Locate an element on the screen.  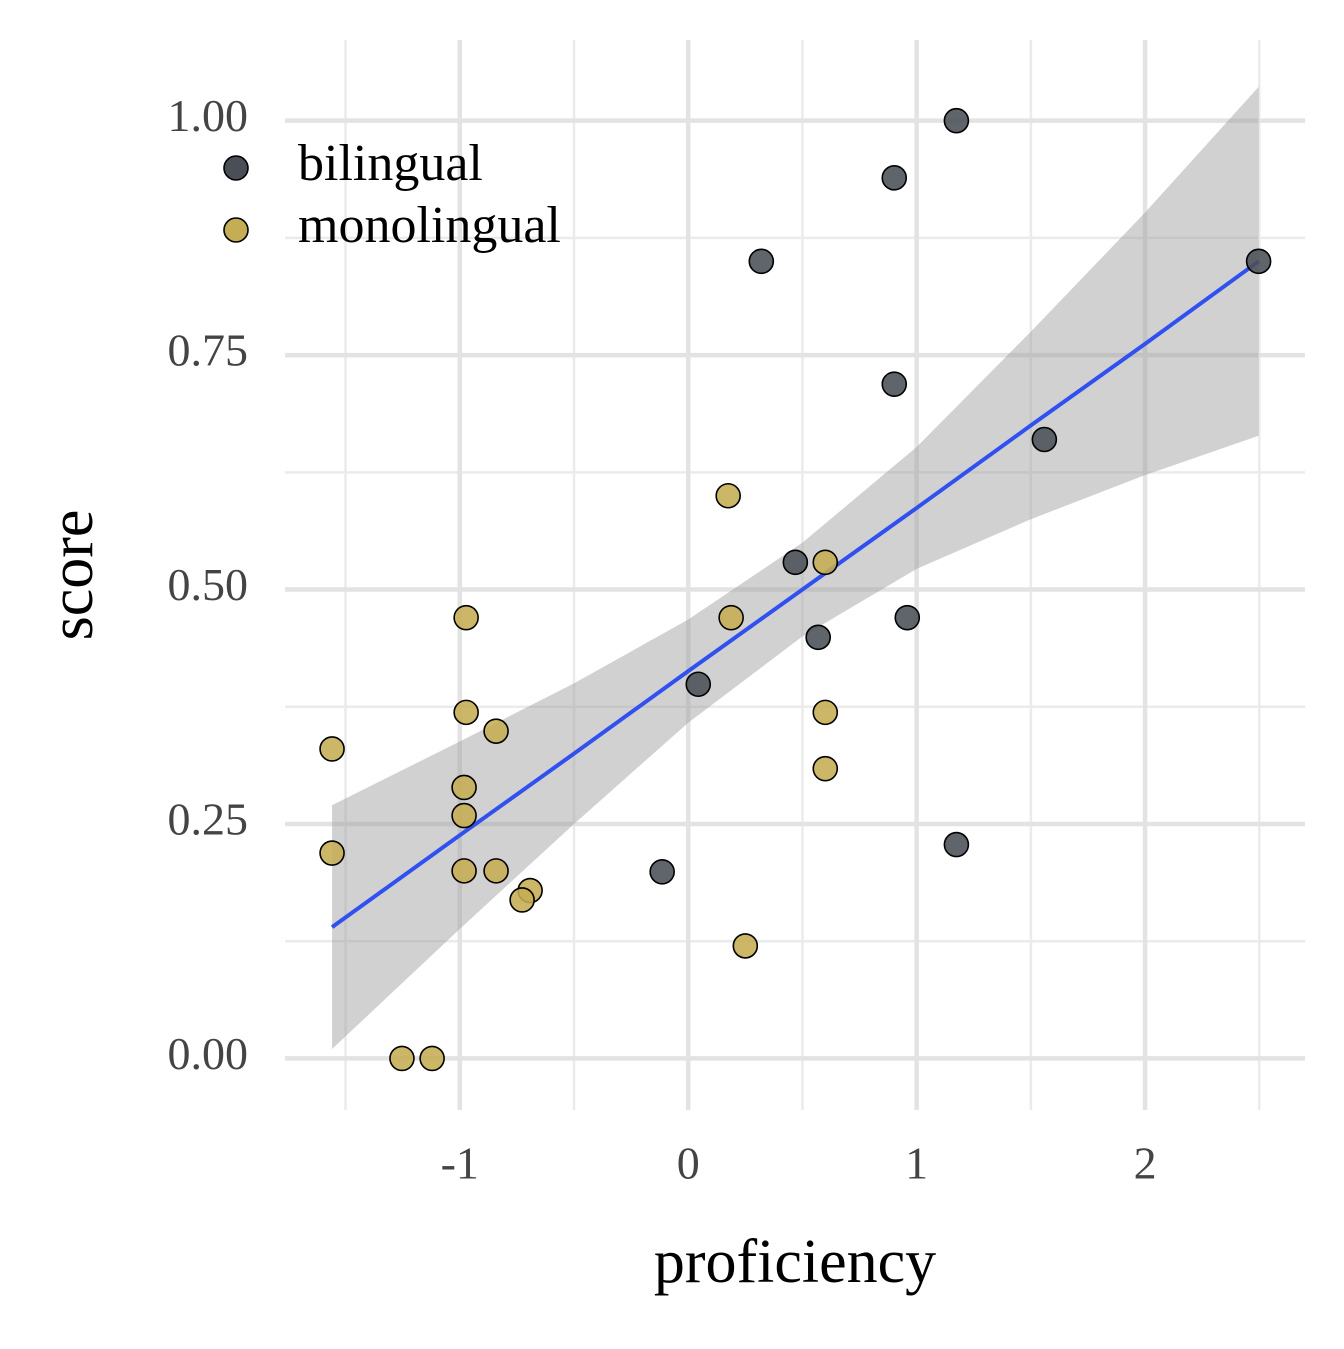
y-axis-title: score is located at coordinates (72, 575).